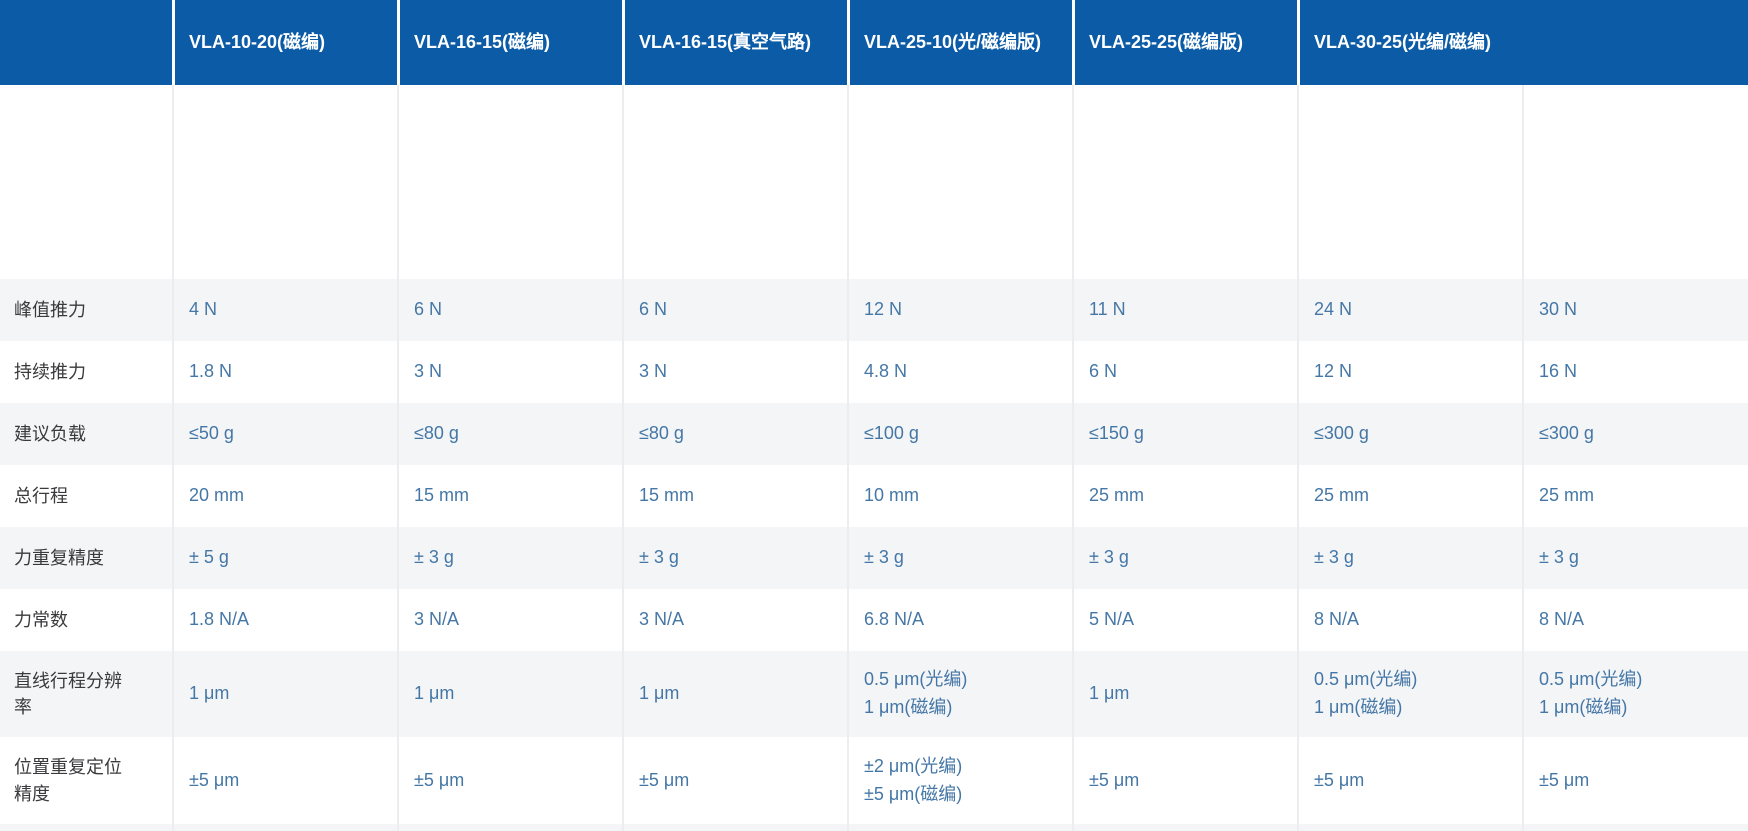  Describe the element at coordinates (86, 620) in the screenshot. I see `row-label: 力常数` at that location.